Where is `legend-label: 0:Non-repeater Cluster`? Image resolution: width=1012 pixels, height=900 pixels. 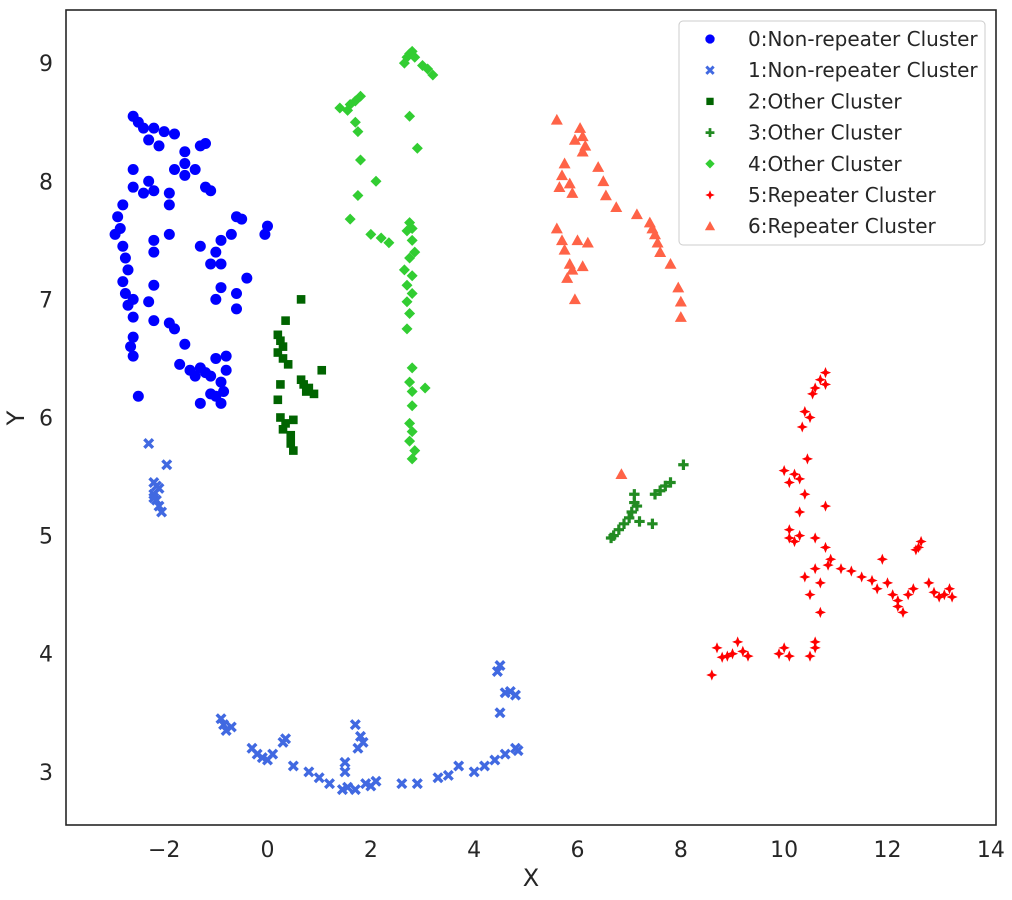 legend-label: 0:Non-repeater Cluster is located at coordinates (863, 39).